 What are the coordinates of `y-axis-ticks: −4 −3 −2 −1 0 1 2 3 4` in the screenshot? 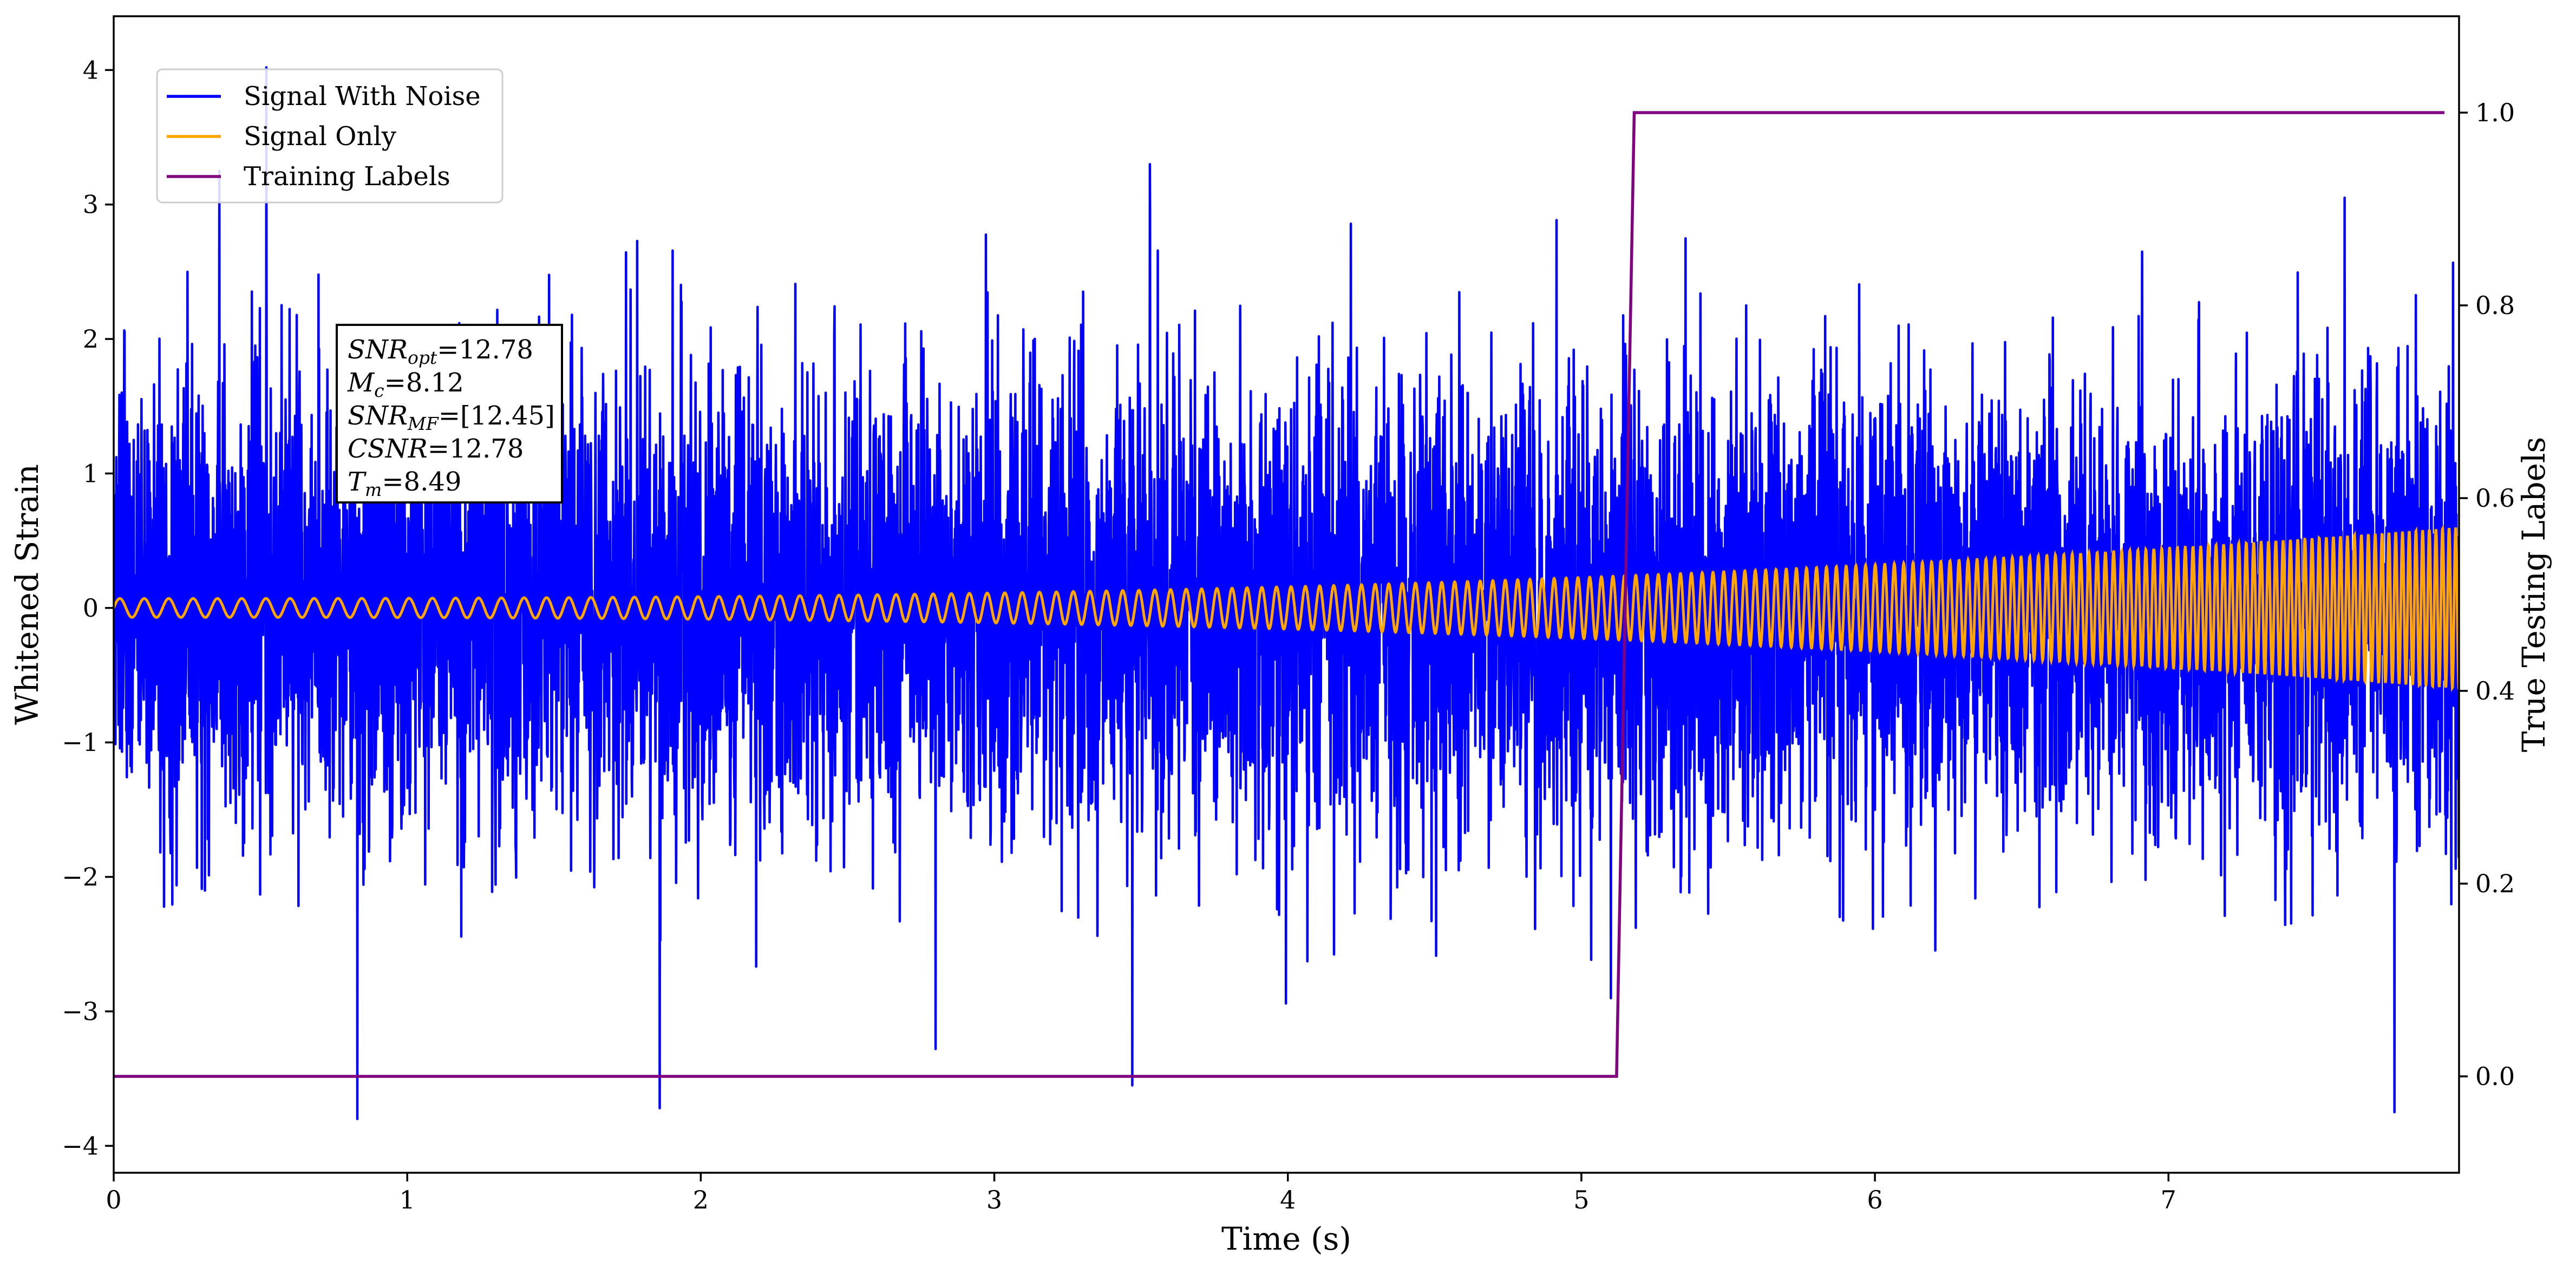 It's located at (88, 607).